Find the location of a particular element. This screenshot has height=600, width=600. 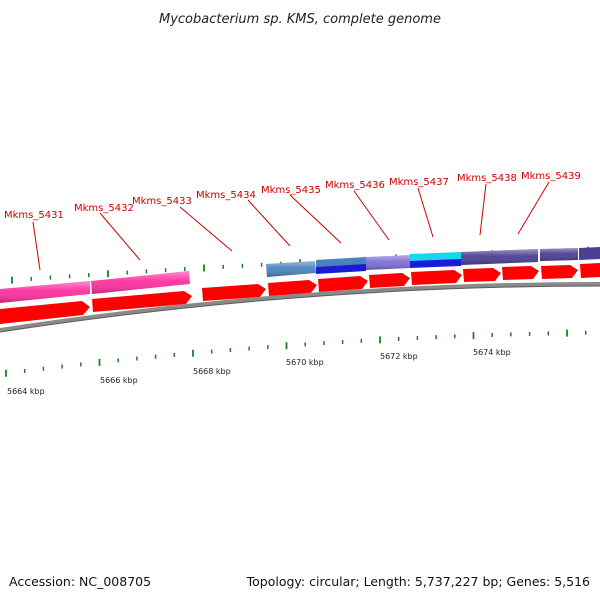

gene-label-mkms-5432: Mkms_5432 is located at coordinates (104, 208).